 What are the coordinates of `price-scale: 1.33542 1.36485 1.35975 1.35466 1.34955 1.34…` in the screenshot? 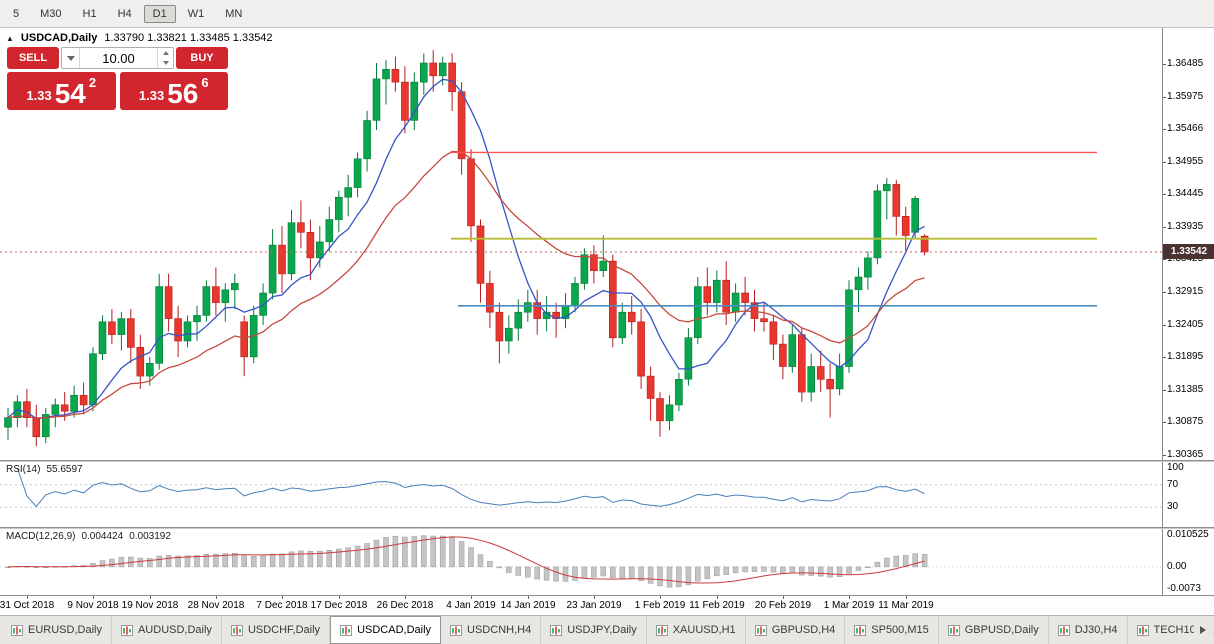 It's located at (1188, 311).